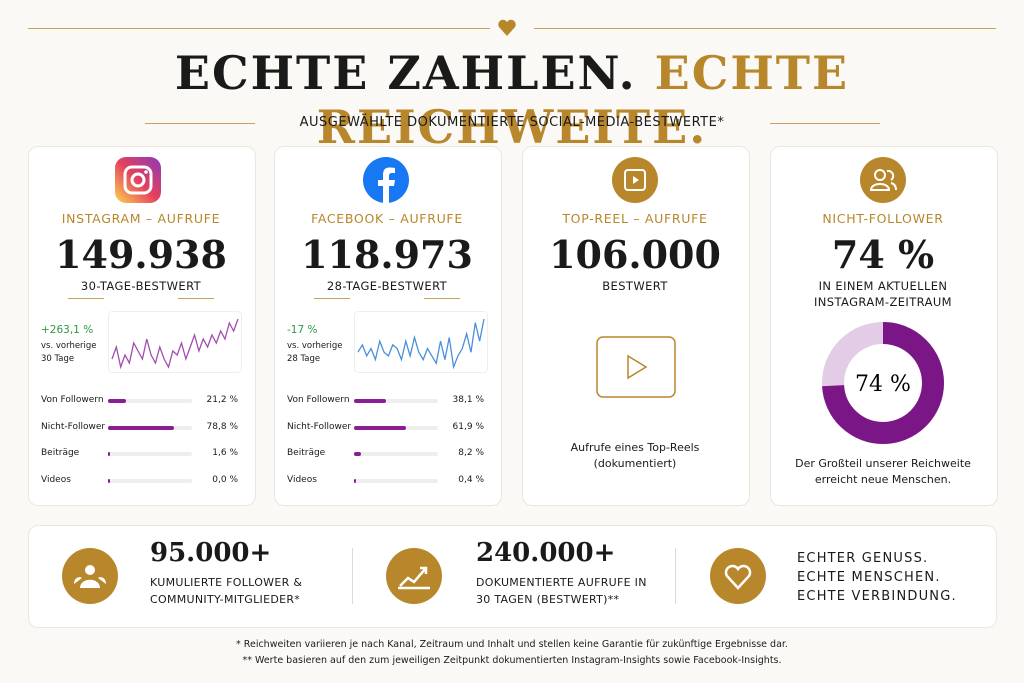  Describe the element at coordinates (883, 218) in the screenshot. I see `card-label: NICHT-FOLLOWER` at that location.